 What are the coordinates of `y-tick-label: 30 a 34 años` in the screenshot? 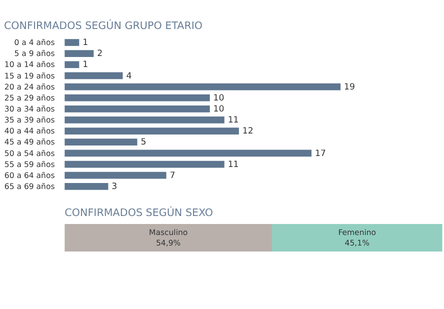 It's located at (29, 109).